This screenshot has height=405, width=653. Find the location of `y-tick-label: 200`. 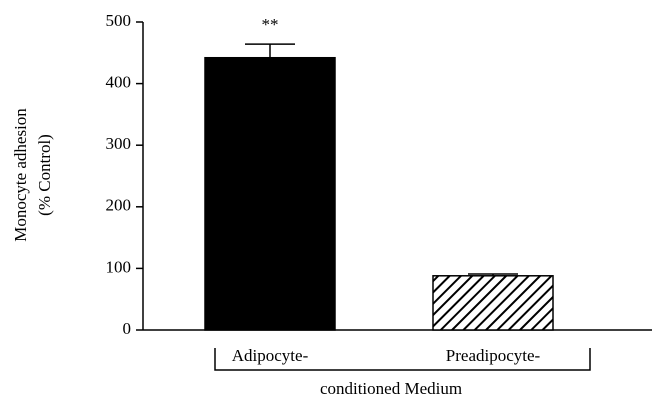

y-tick-label: 200 is located at coordinates (119, 205).